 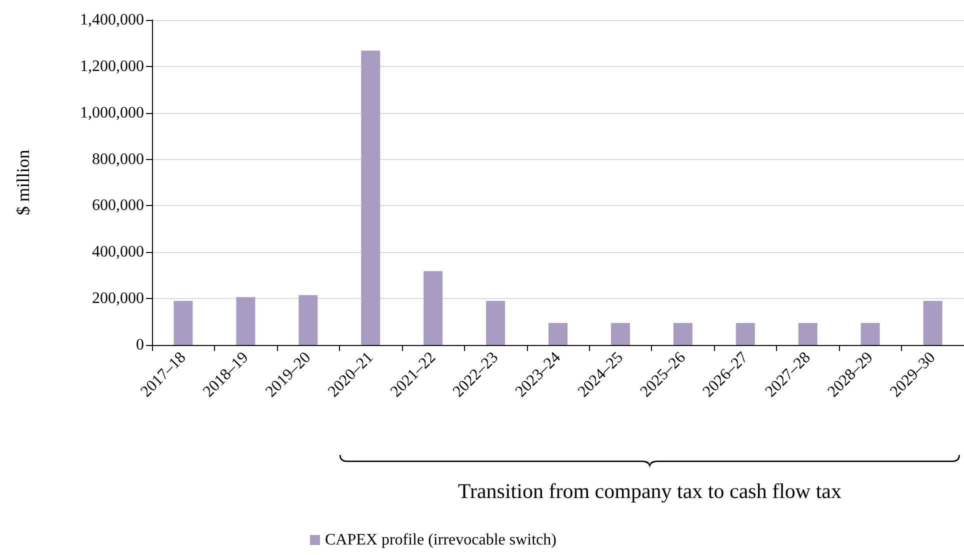 What do you see at coordinates (140, 345) in the screenshot?
I see `y-tick-label: 0` at bounding box center [140, 345].